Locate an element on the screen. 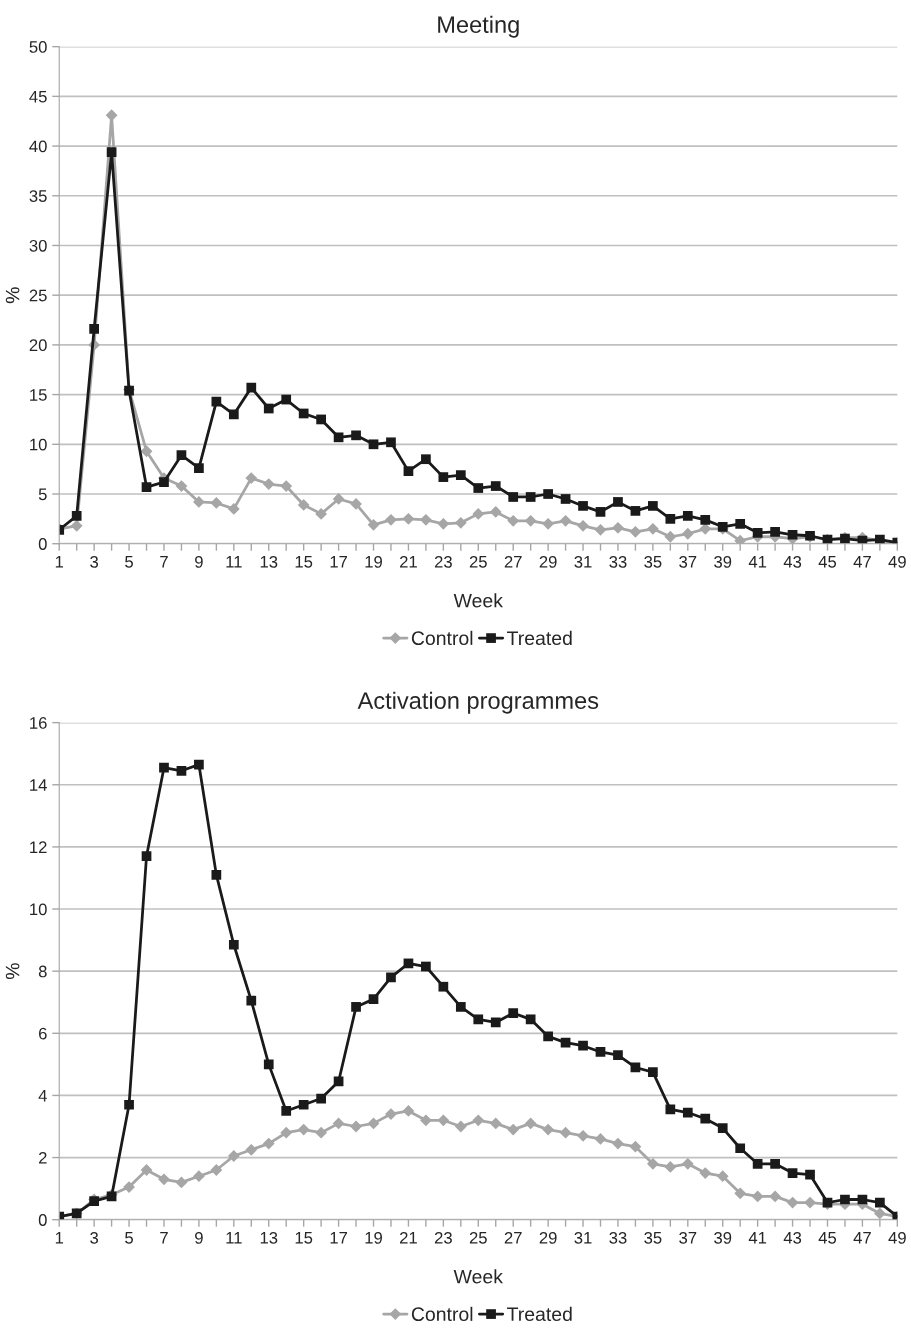  x-tick-label: 21 is located at coordinates (408, 561).